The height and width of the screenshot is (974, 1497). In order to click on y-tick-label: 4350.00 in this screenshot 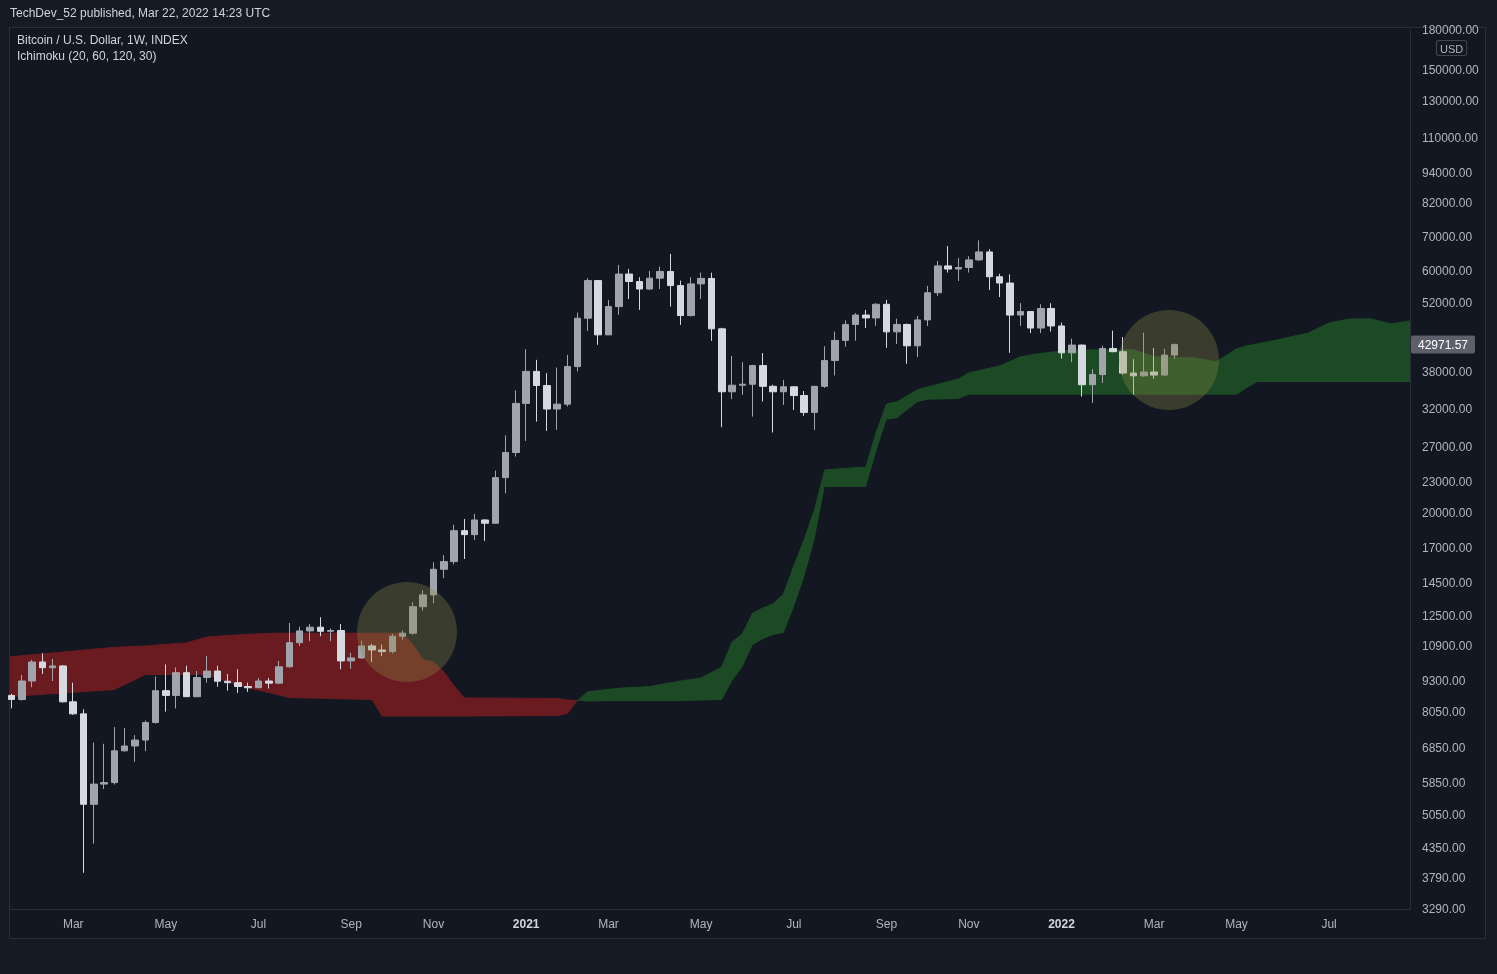, I will do `click(1444, 847)`.